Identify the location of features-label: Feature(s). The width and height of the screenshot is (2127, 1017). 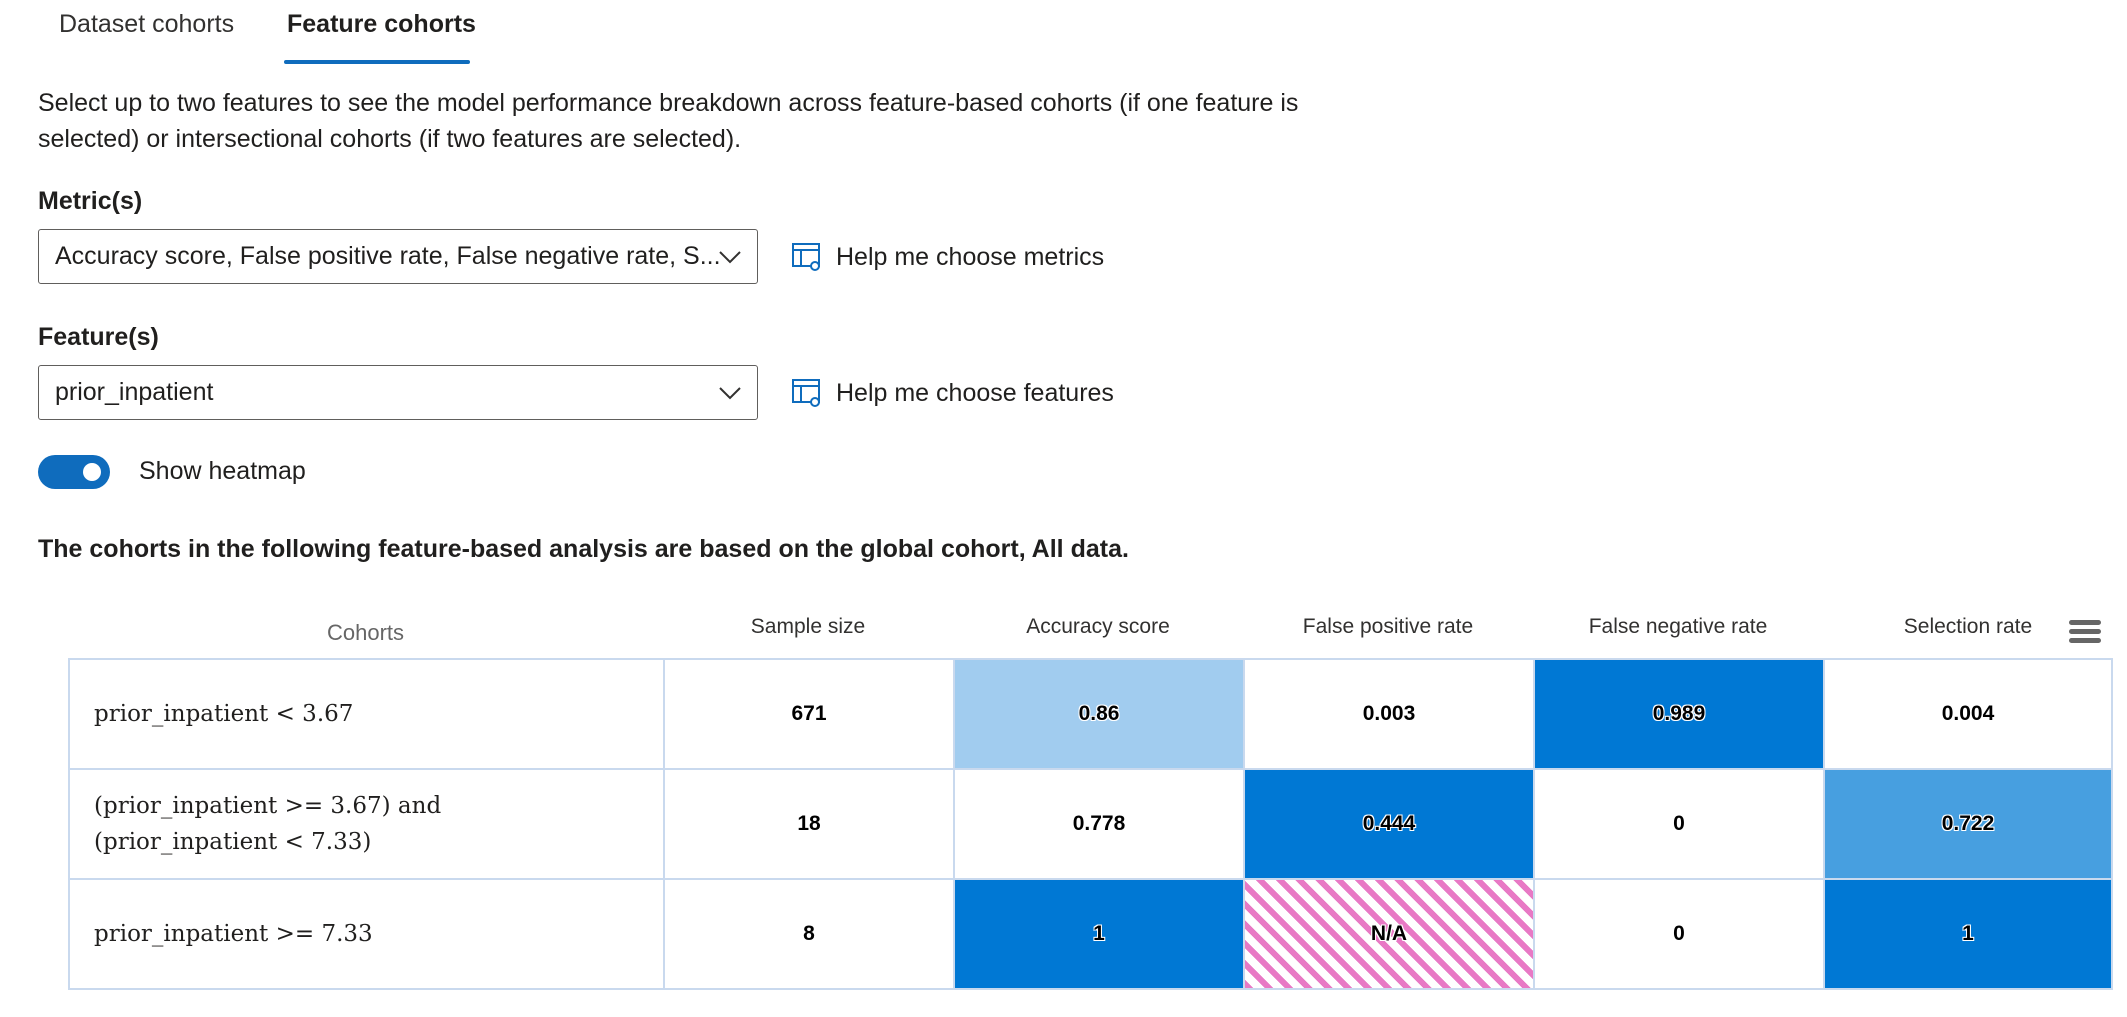
(98, 337).